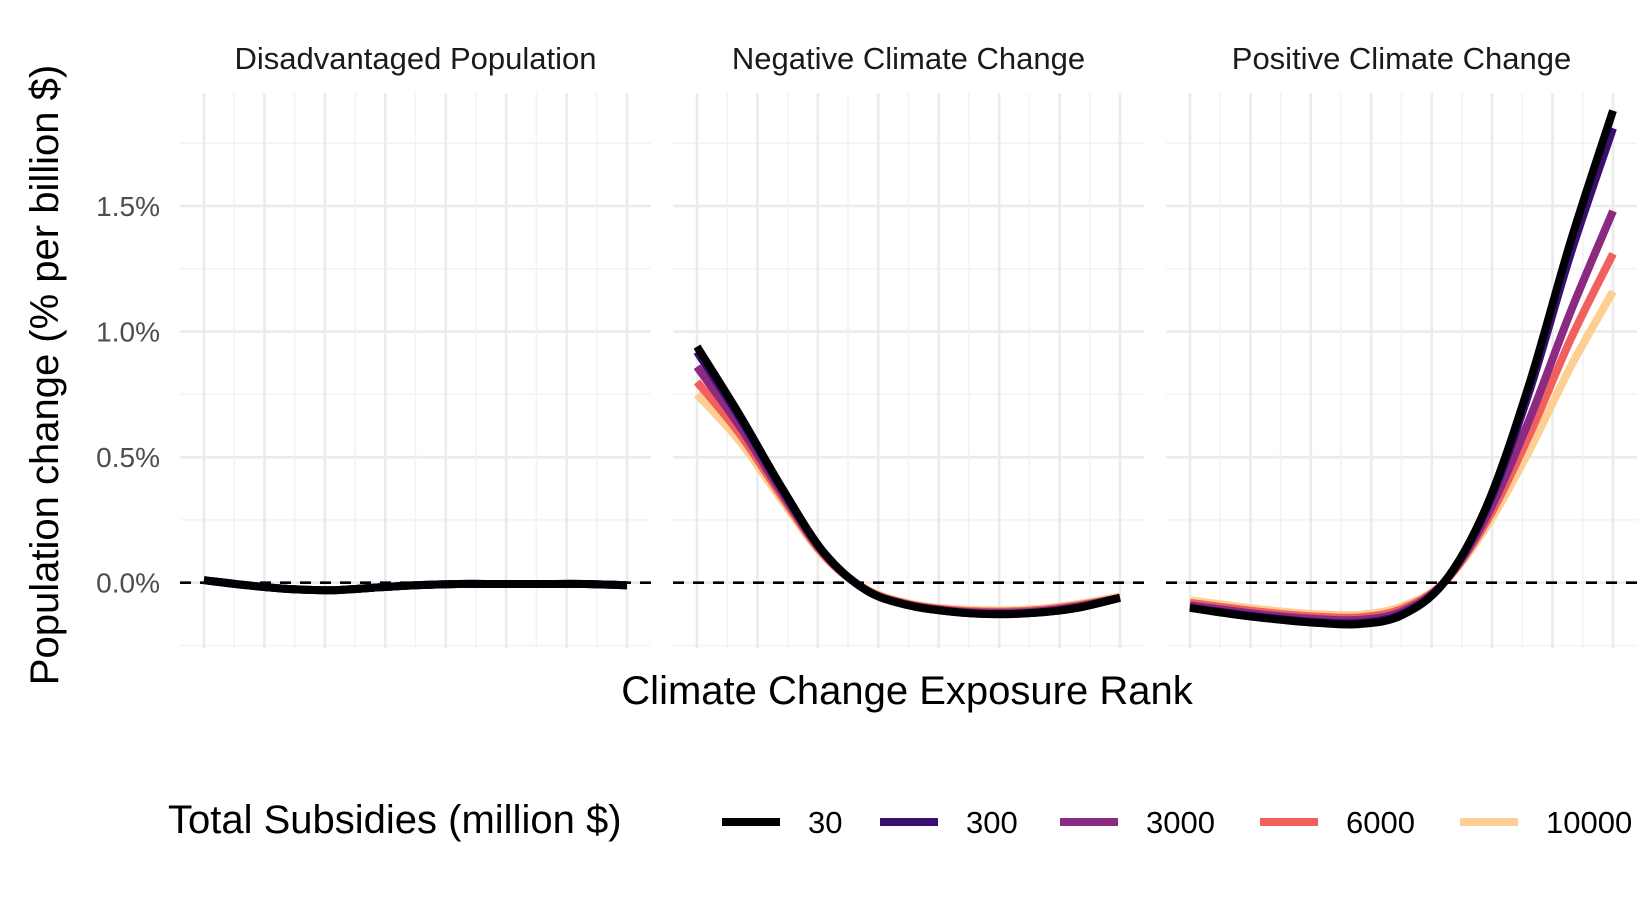 Image resolution: width=1650 pixels, height=900 pixels. What do you see at coordinates (128, 332) in the screenshot?
I see `y-tick-label: 1.0%` at bounding box center [128, 332].